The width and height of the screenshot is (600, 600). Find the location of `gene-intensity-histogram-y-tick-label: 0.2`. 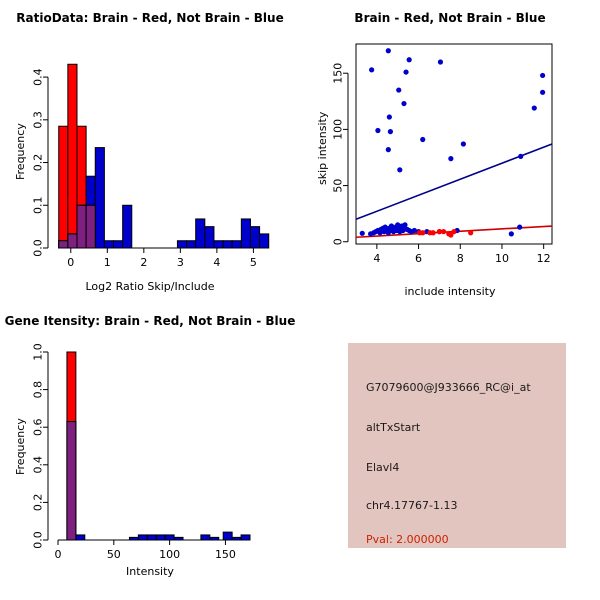

gene-intensity-histogram-y-tick-label: 0.2 is located at coordinates (38, 503).